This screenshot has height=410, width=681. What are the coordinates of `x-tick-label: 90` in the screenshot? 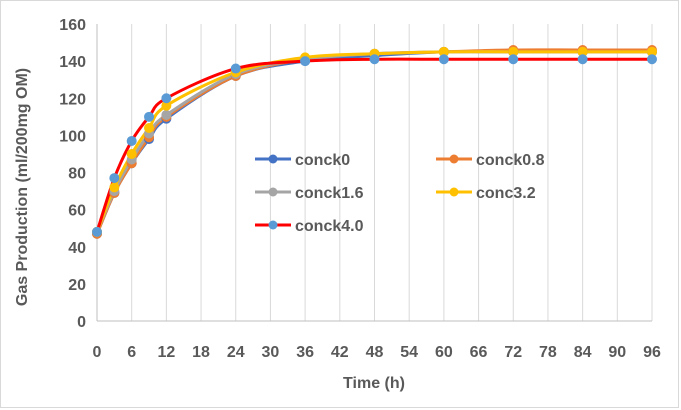 It's located at (617, 352).